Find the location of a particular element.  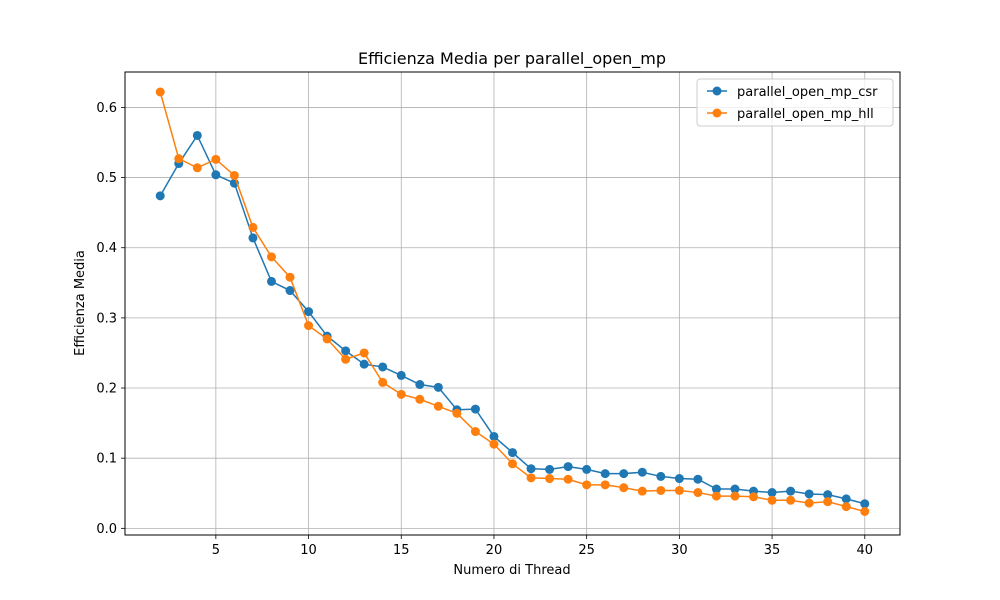

legend-label-csr: parallel_open_mp_csr is located at coordinates (807, 92).